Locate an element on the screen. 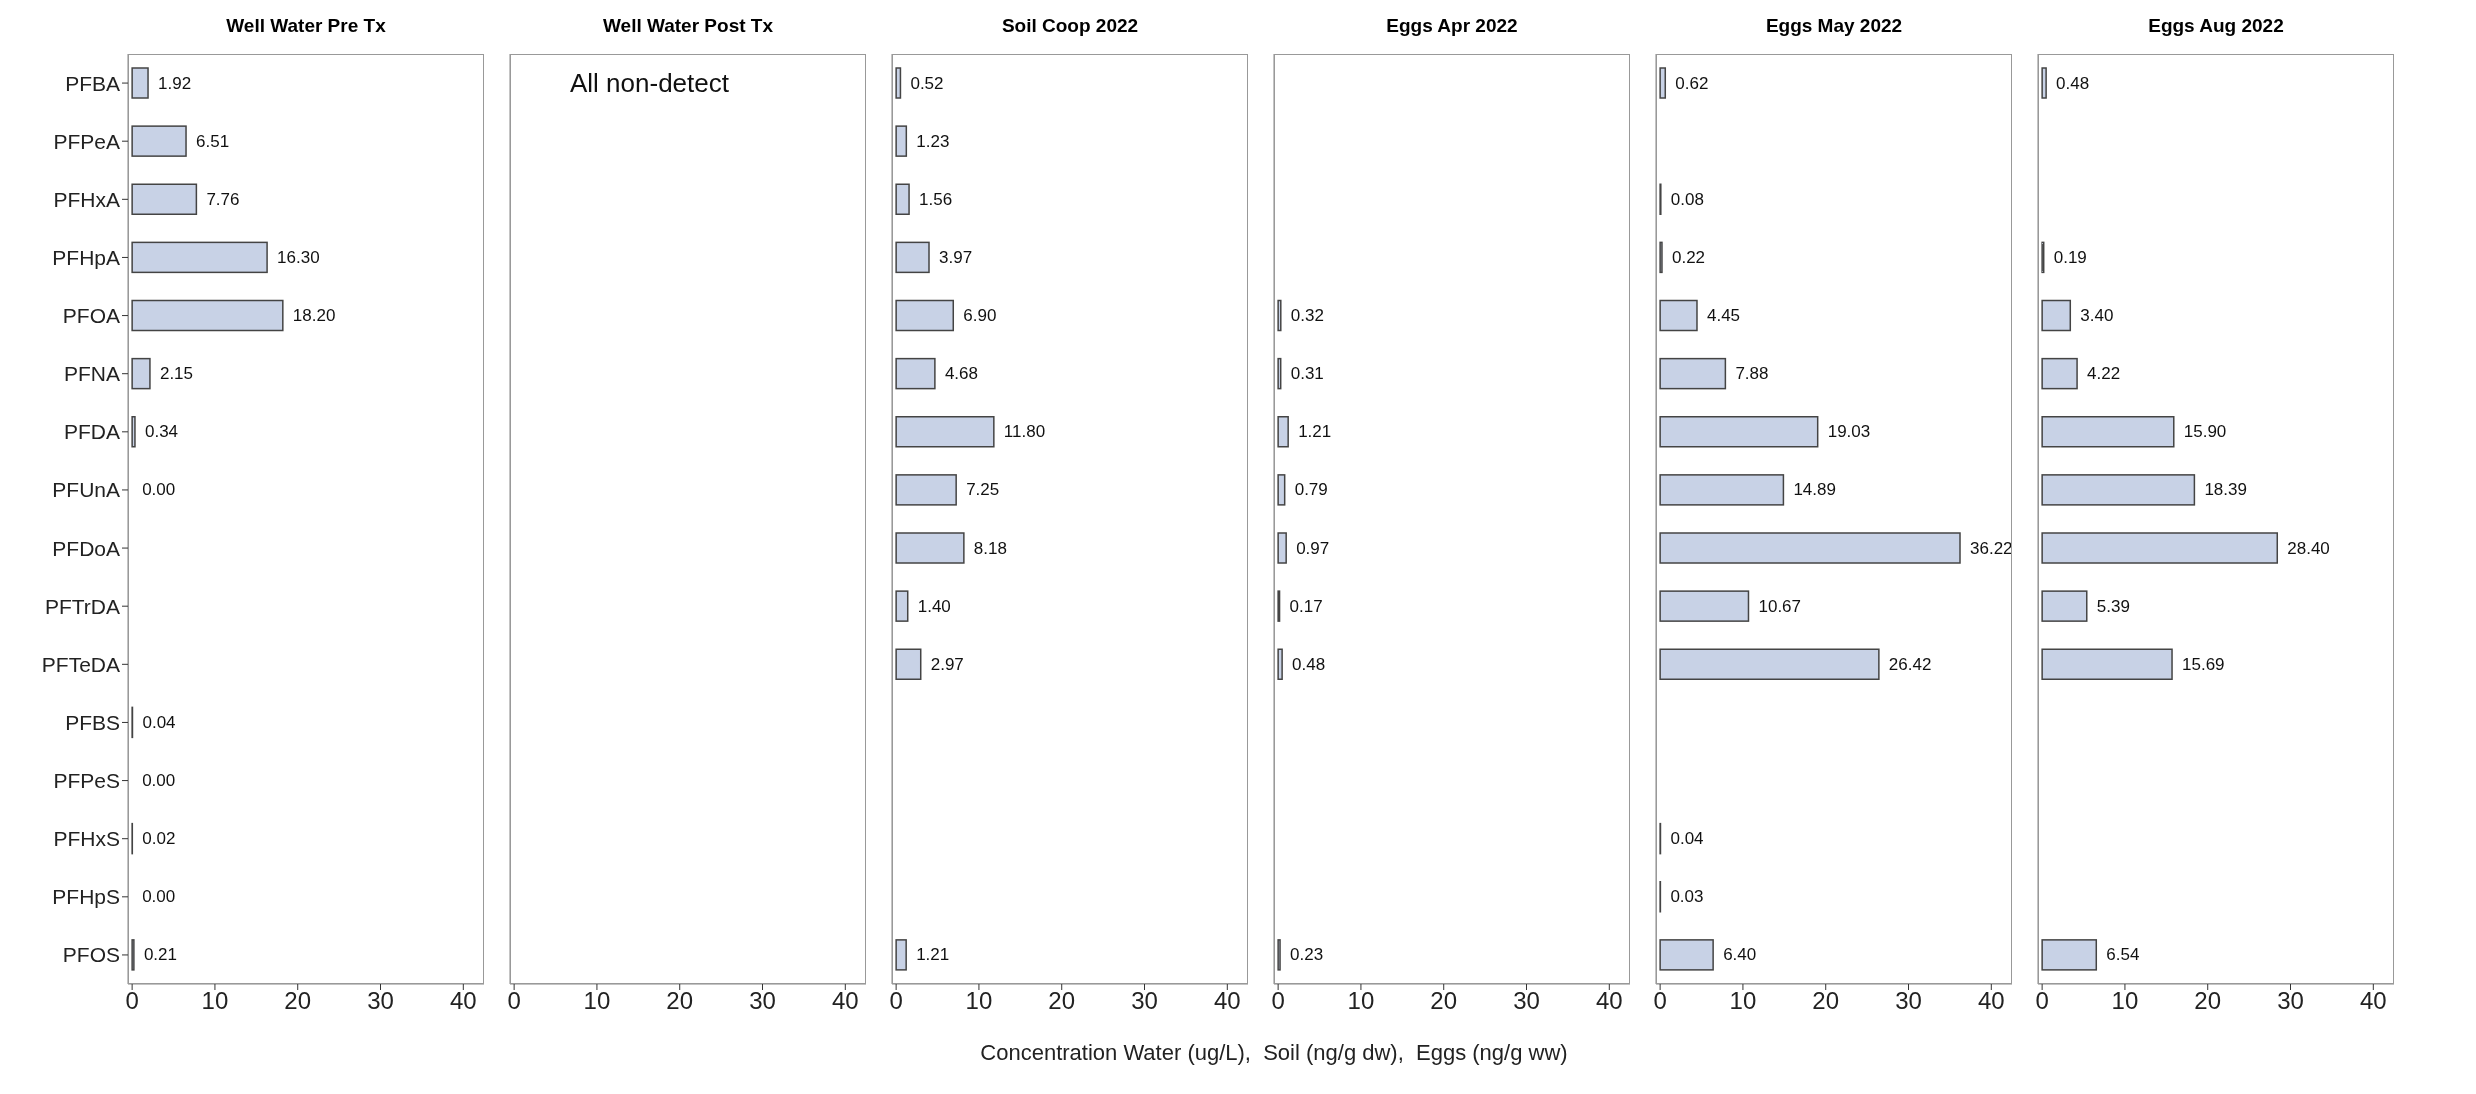  data-label: 15.90 is located at coordinates (2205, 432).